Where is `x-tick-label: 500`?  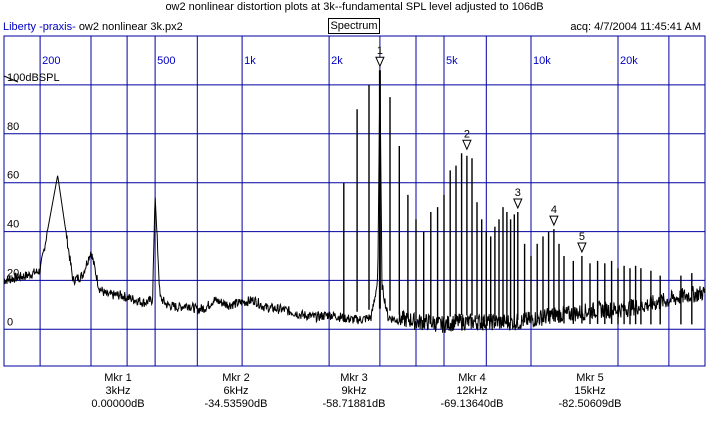
x-tick-label: 500 is located at coordinates (166, 61).